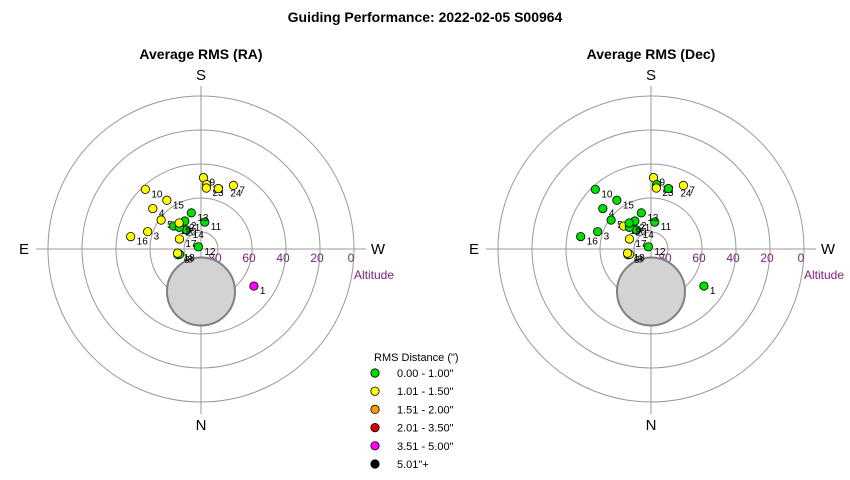 This screenshot has width=850, height=480. I want to click on point-label: 16, so click(143, 242).